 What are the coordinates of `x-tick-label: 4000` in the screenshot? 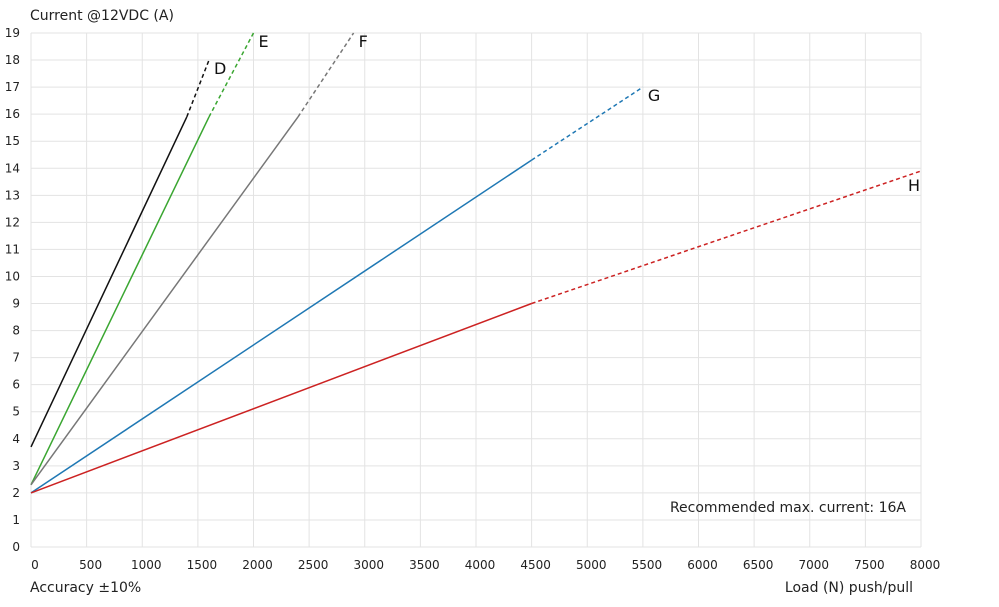 It's located at (480, 565).